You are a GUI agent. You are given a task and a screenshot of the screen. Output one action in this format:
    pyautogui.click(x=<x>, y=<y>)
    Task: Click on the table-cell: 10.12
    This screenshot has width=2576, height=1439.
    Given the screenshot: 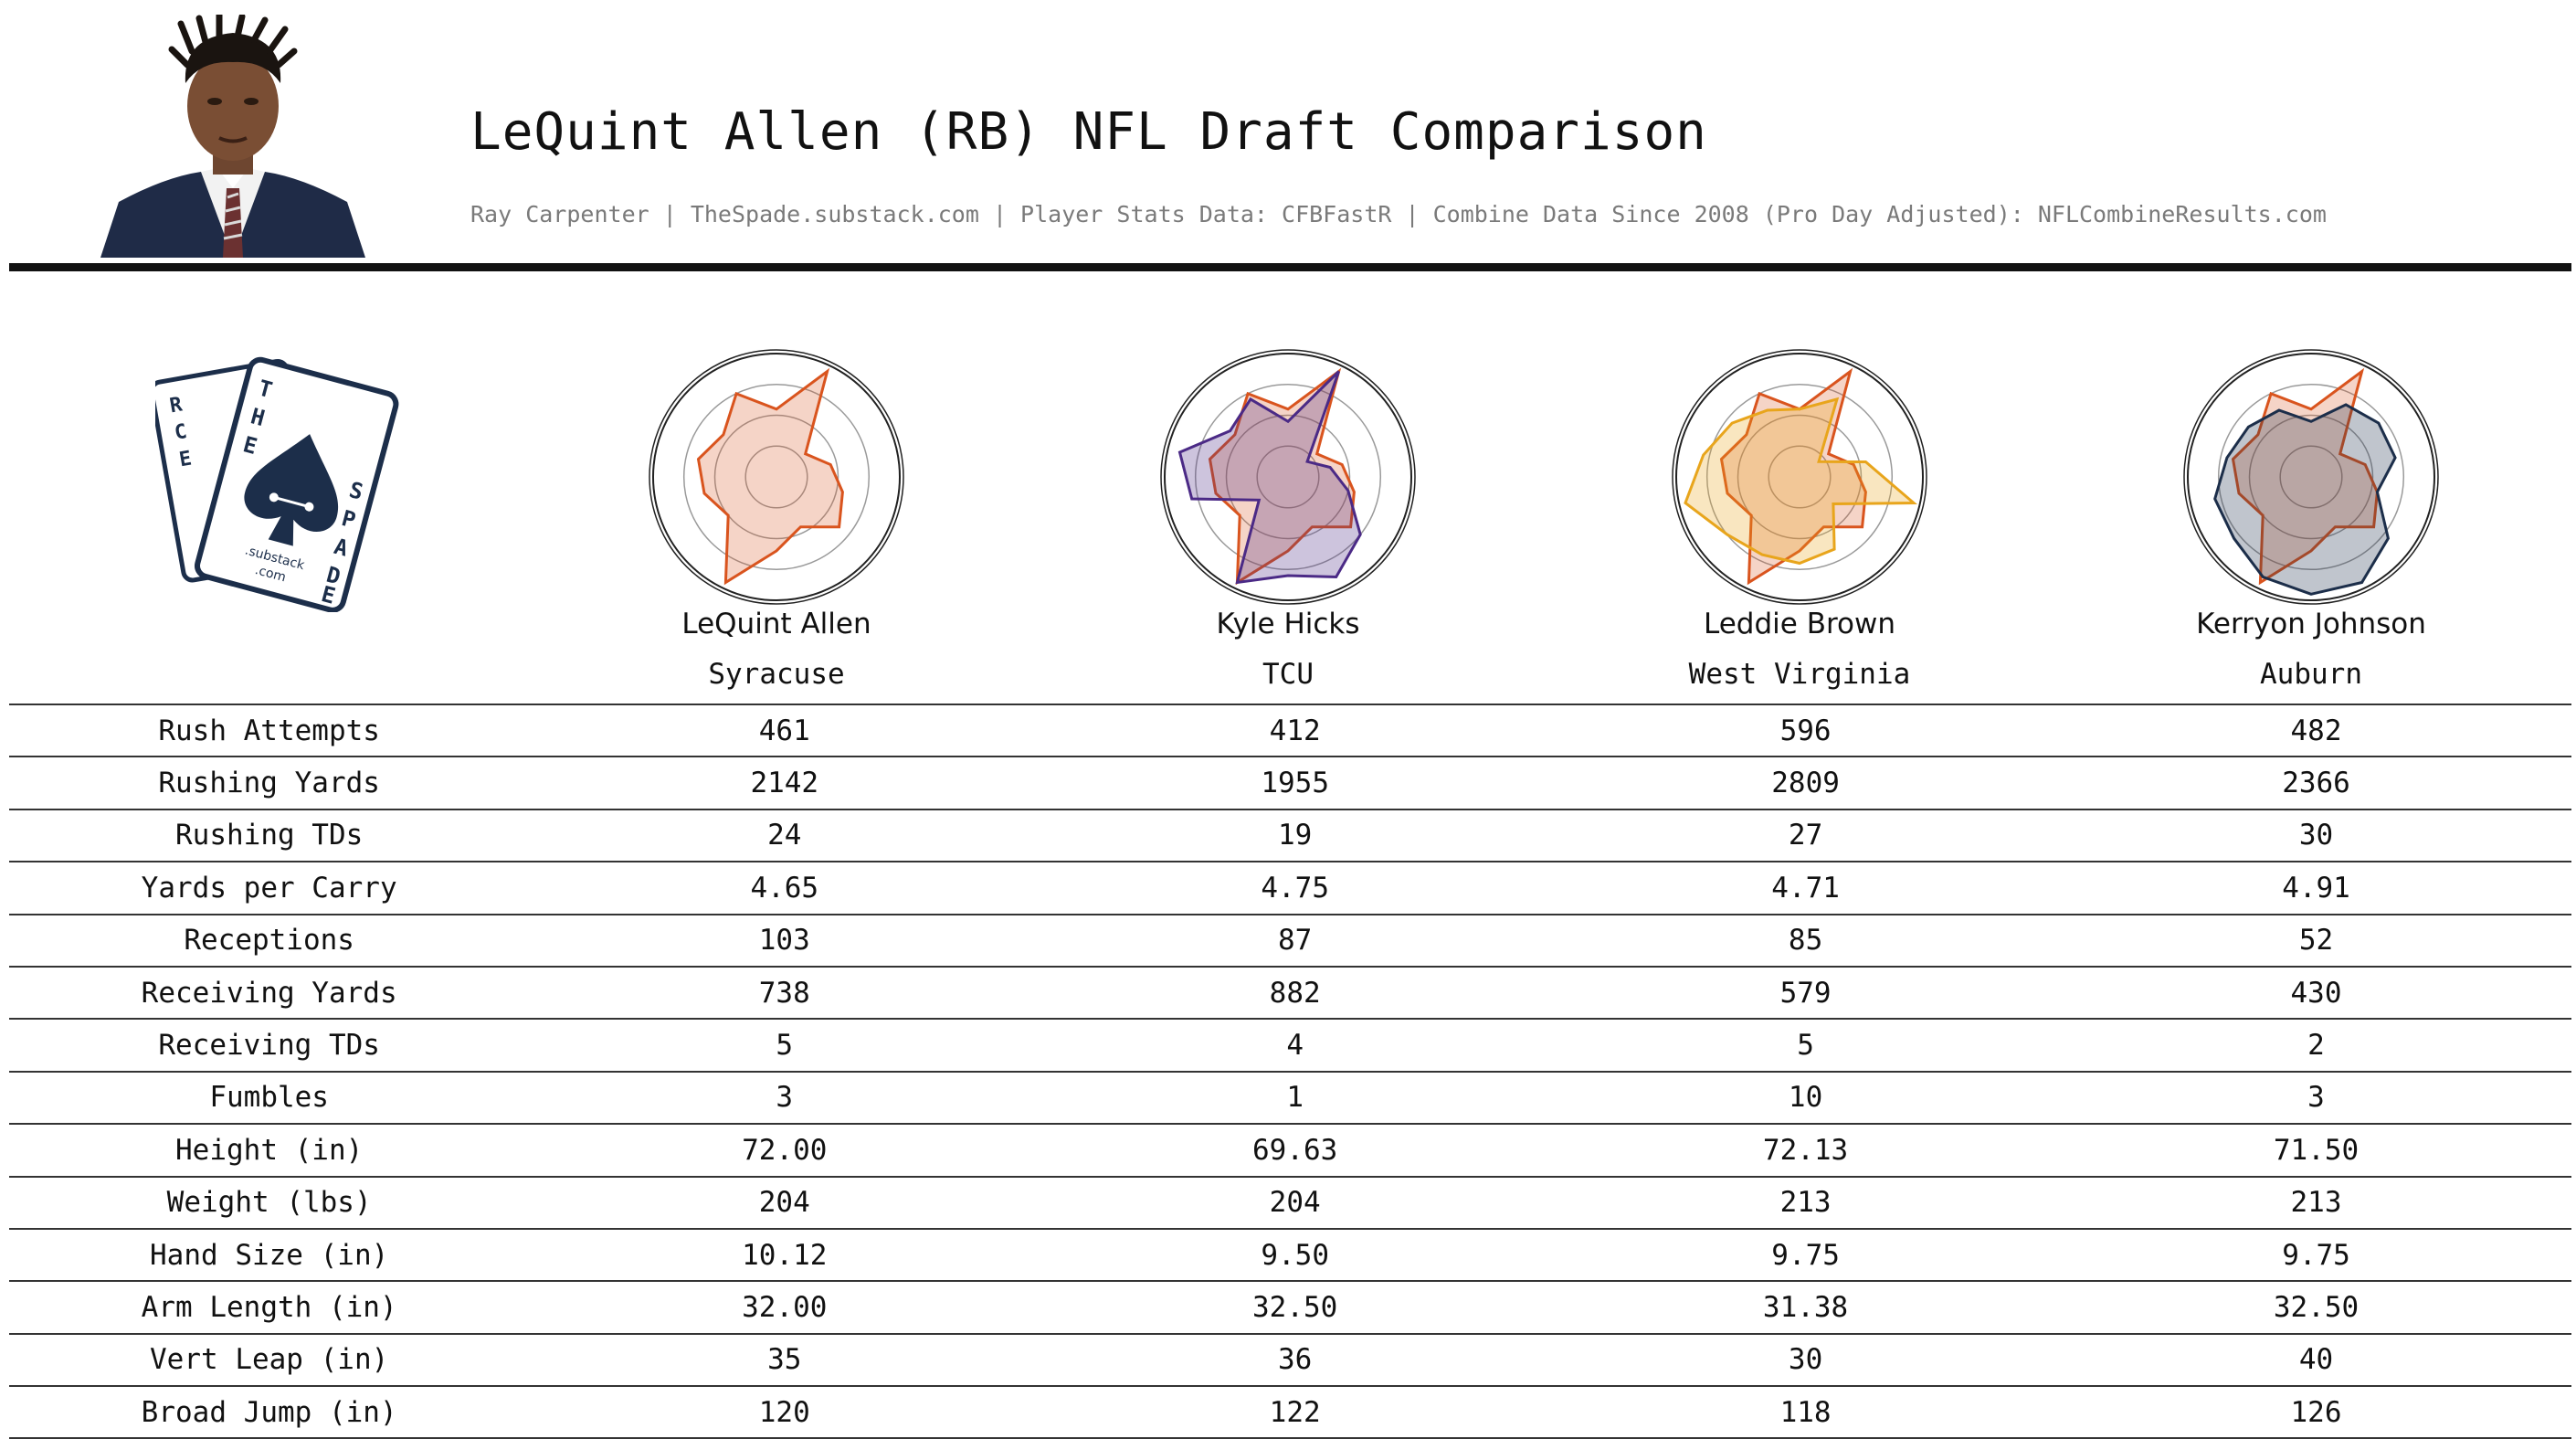 What is the action you would take?
    pyautogui.click(x=784, y=1254)
    